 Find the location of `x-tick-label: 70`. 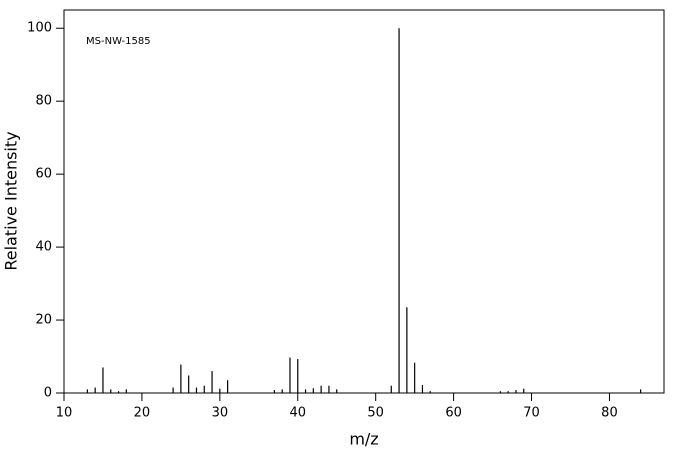

x-tick-label: 70 is located at coordinates (531, 413).